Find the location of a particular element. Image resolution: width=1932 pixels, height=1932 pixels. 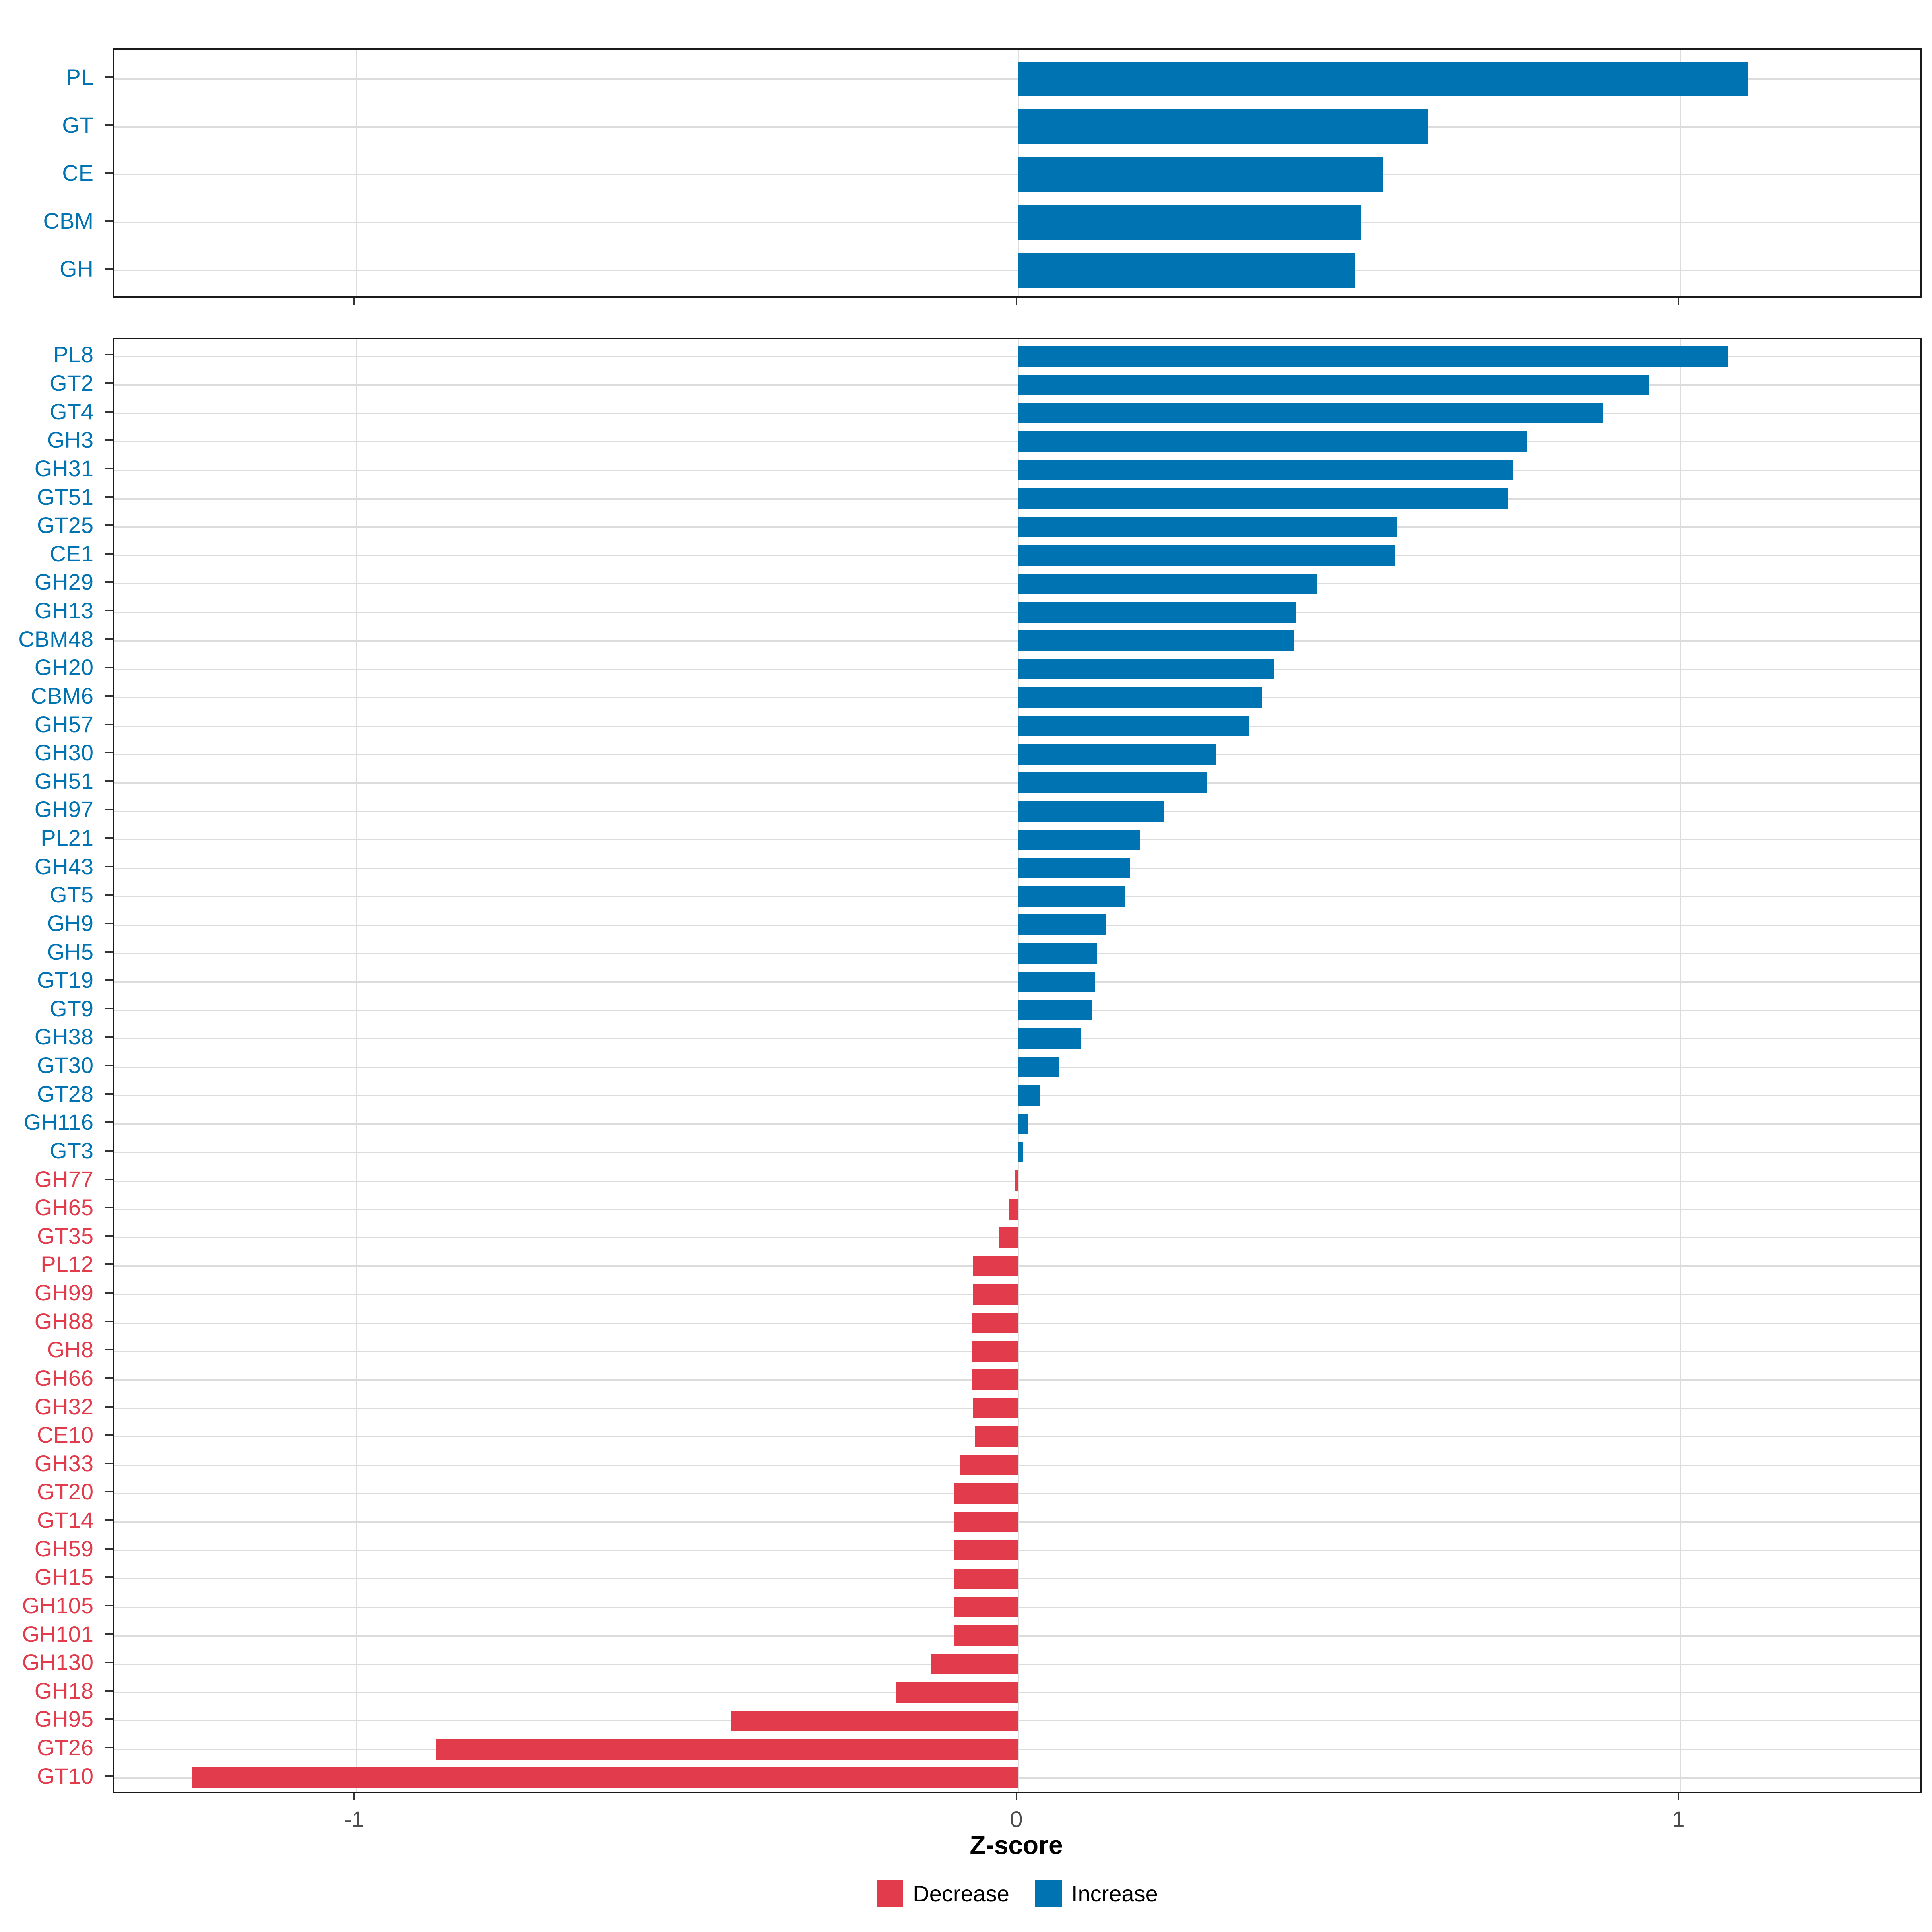

category-label-GH31: GH31 is located at coordinates (63, 468).